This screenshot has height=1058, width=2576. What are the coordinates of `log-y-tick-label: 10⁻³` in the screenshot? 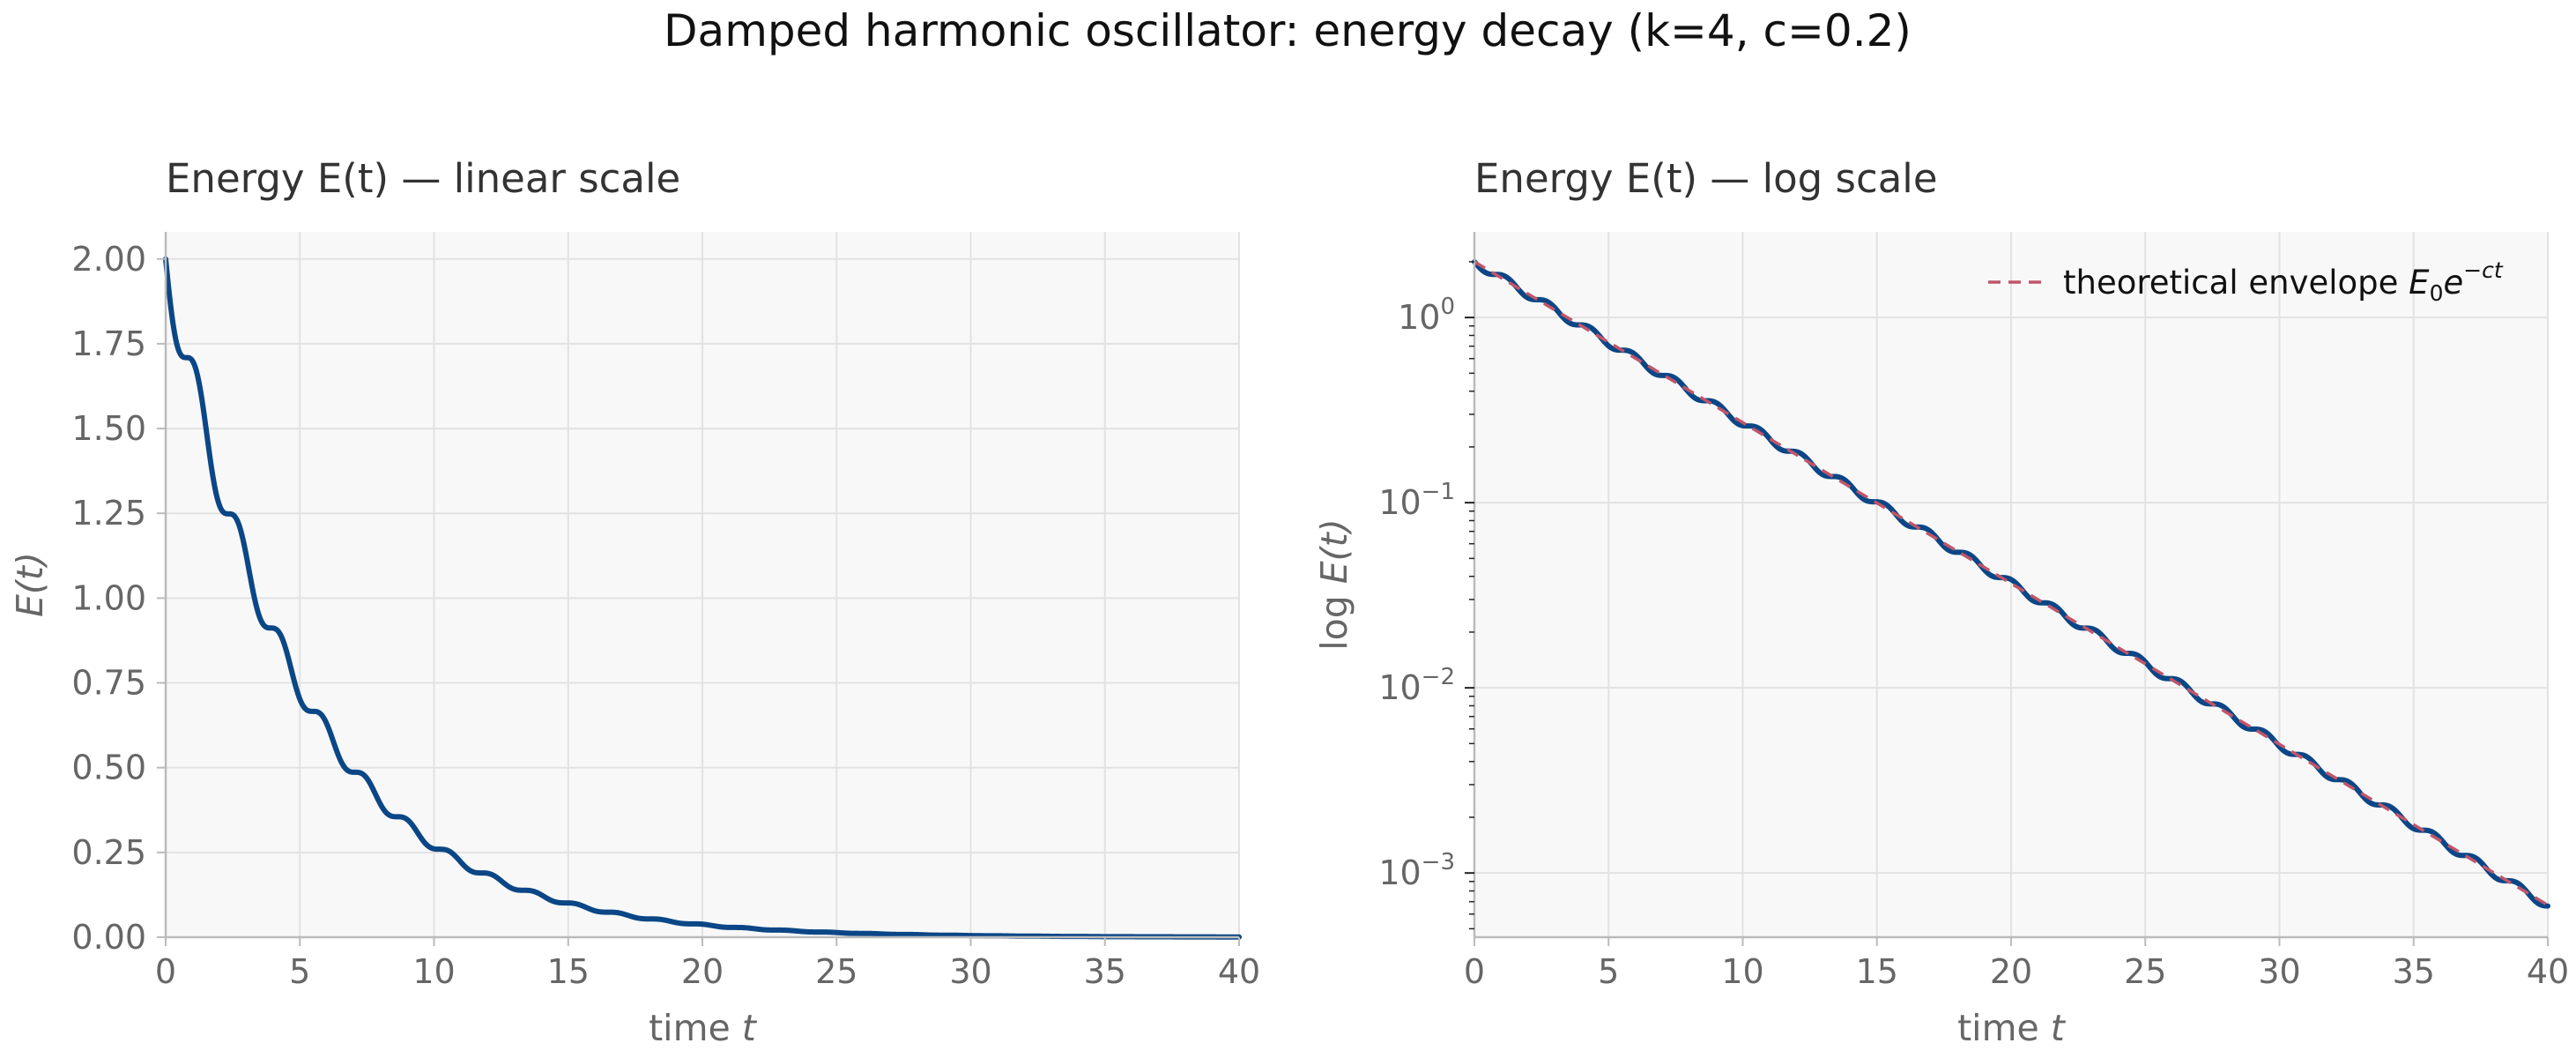 It's located at (1416, 870).